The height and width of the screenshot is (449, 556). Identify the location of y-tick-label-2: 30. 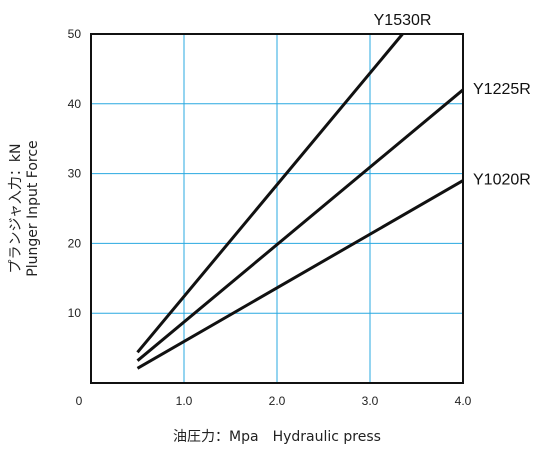
(75, 174).